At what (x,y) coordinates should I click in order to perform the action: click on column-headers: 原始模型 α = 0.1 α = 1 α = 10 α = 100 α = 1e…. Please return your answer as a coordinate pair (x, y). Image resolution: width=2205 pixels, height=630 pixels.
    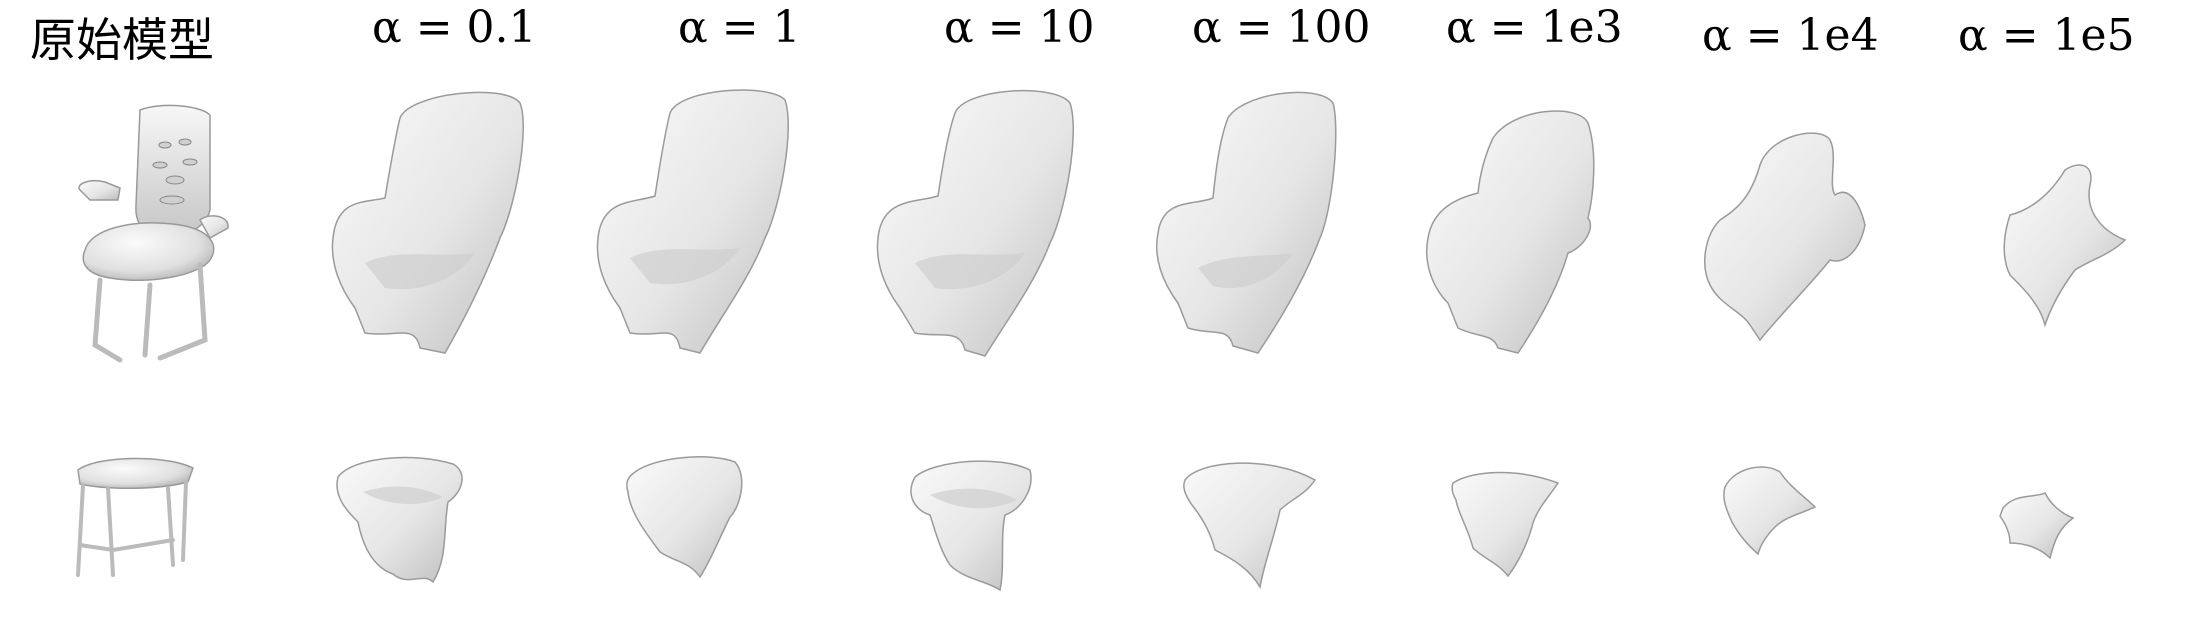
    Looking at the image, I should click on (1102, 40).